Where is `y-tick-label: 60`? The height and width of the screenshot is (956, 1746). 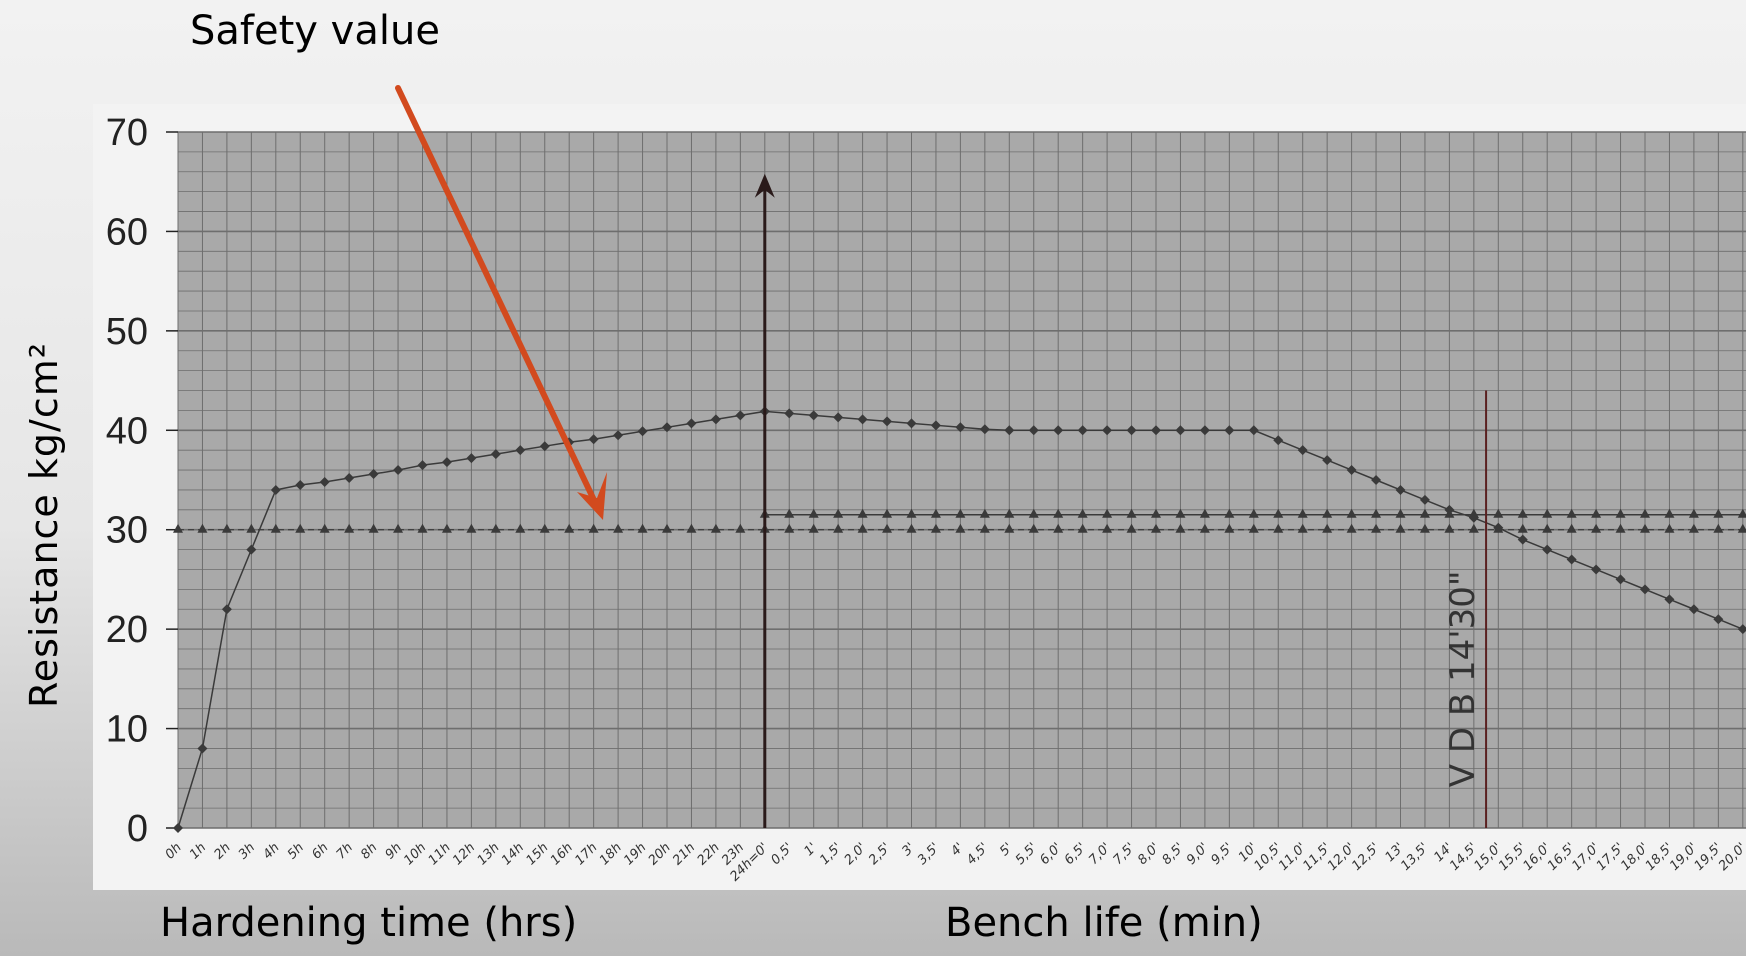
y-tick-label: 60 is located at coordinates (127, 232).